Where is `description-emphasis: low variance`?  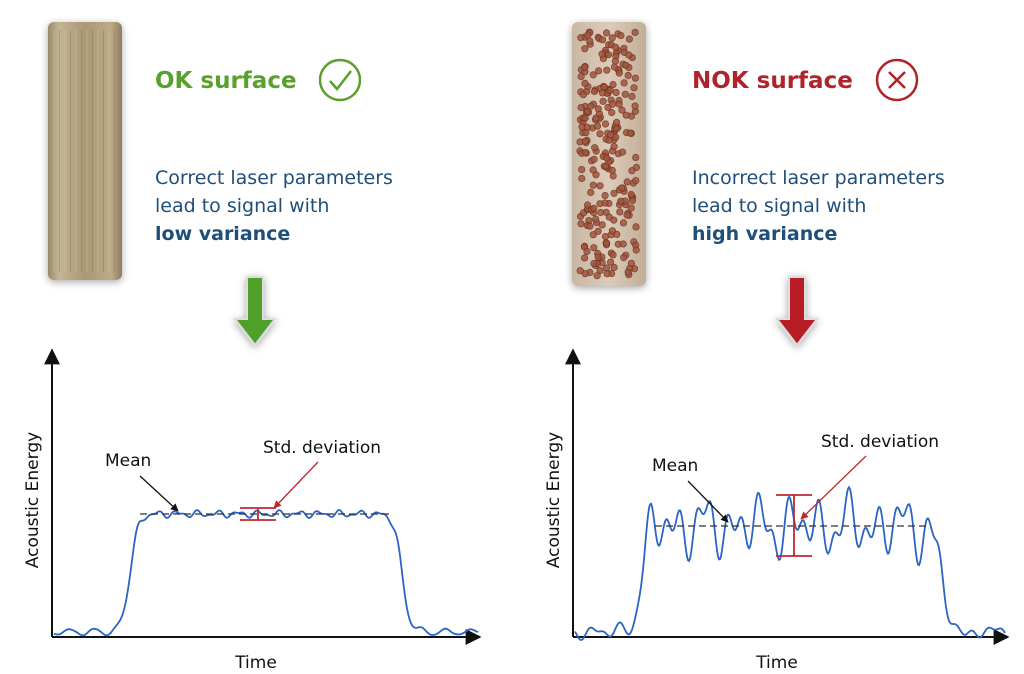 description-emphasis: low variance is located at coordinates (222, 234).